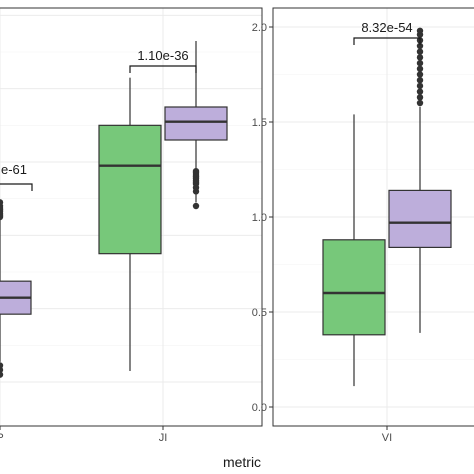 The height and width of the screenshot is (474, 474). What do you see at coordinates (259, 408) in the screenshot?
I see `y-tick-label: 0.0` at bounding box center [259, 408].